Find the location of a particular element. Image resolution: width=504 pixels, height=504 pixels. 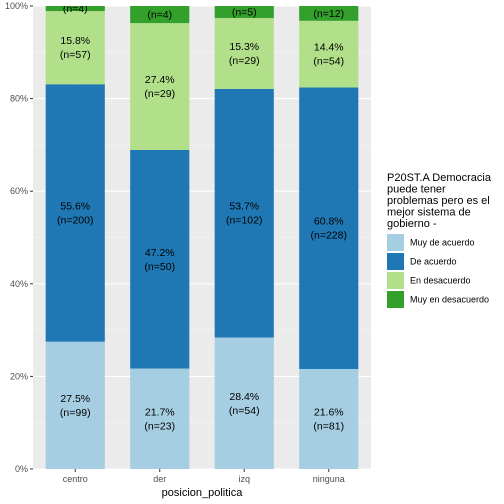

bar-label: (n=23) is located at coordinates (159, 426).